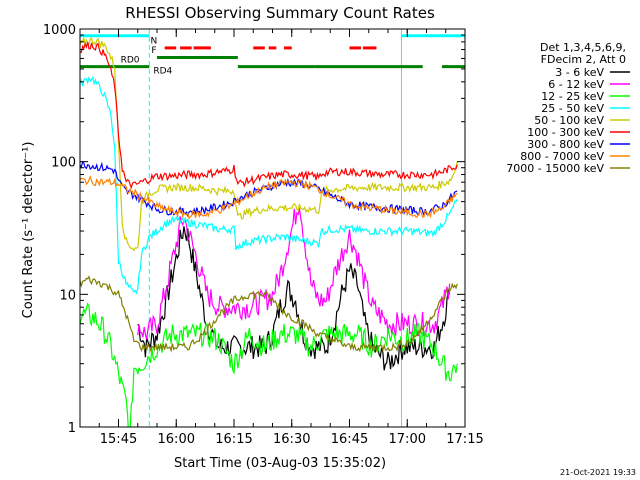 The width and height of the screenshot is (640, 480). I want to click on state-label-3: RD4, so click(162, 72).